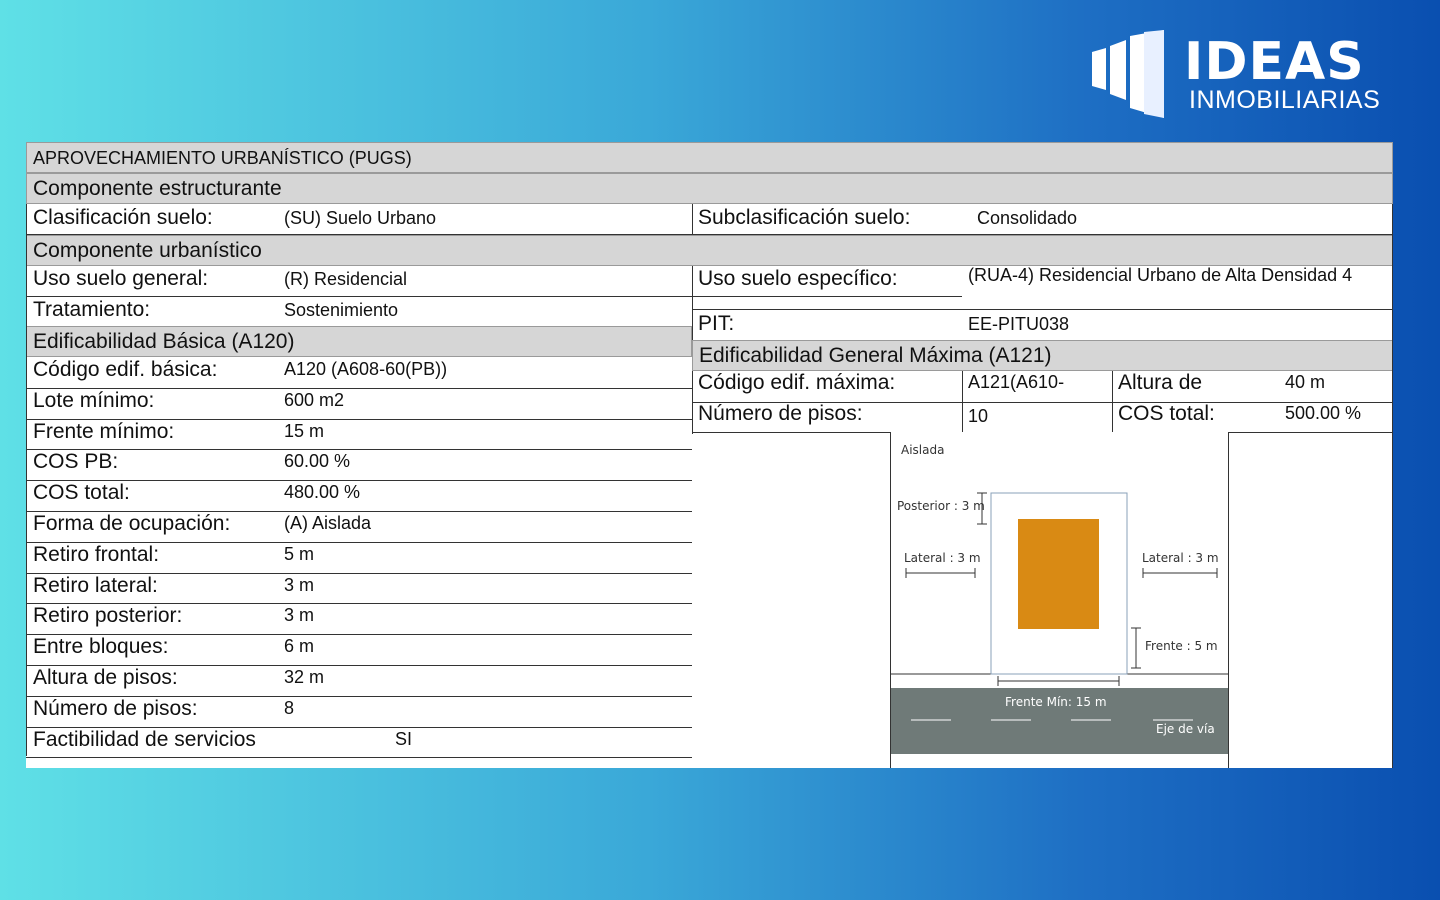 The height and width of the screenshot is (900, 1440). I want to click on pisos-max-value: 10, so click(978, 416).